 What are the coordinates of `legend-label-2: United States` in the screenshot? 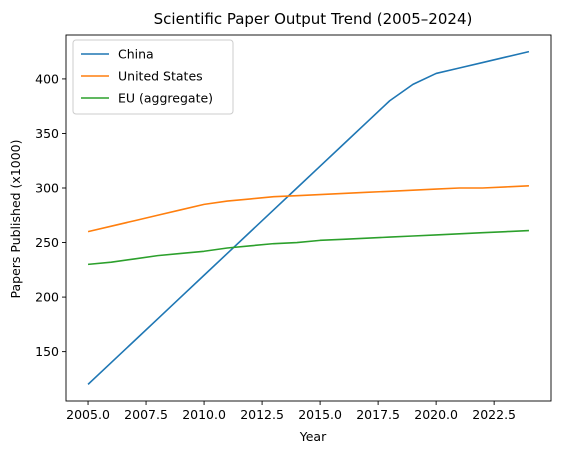 It's located at (160, 76).